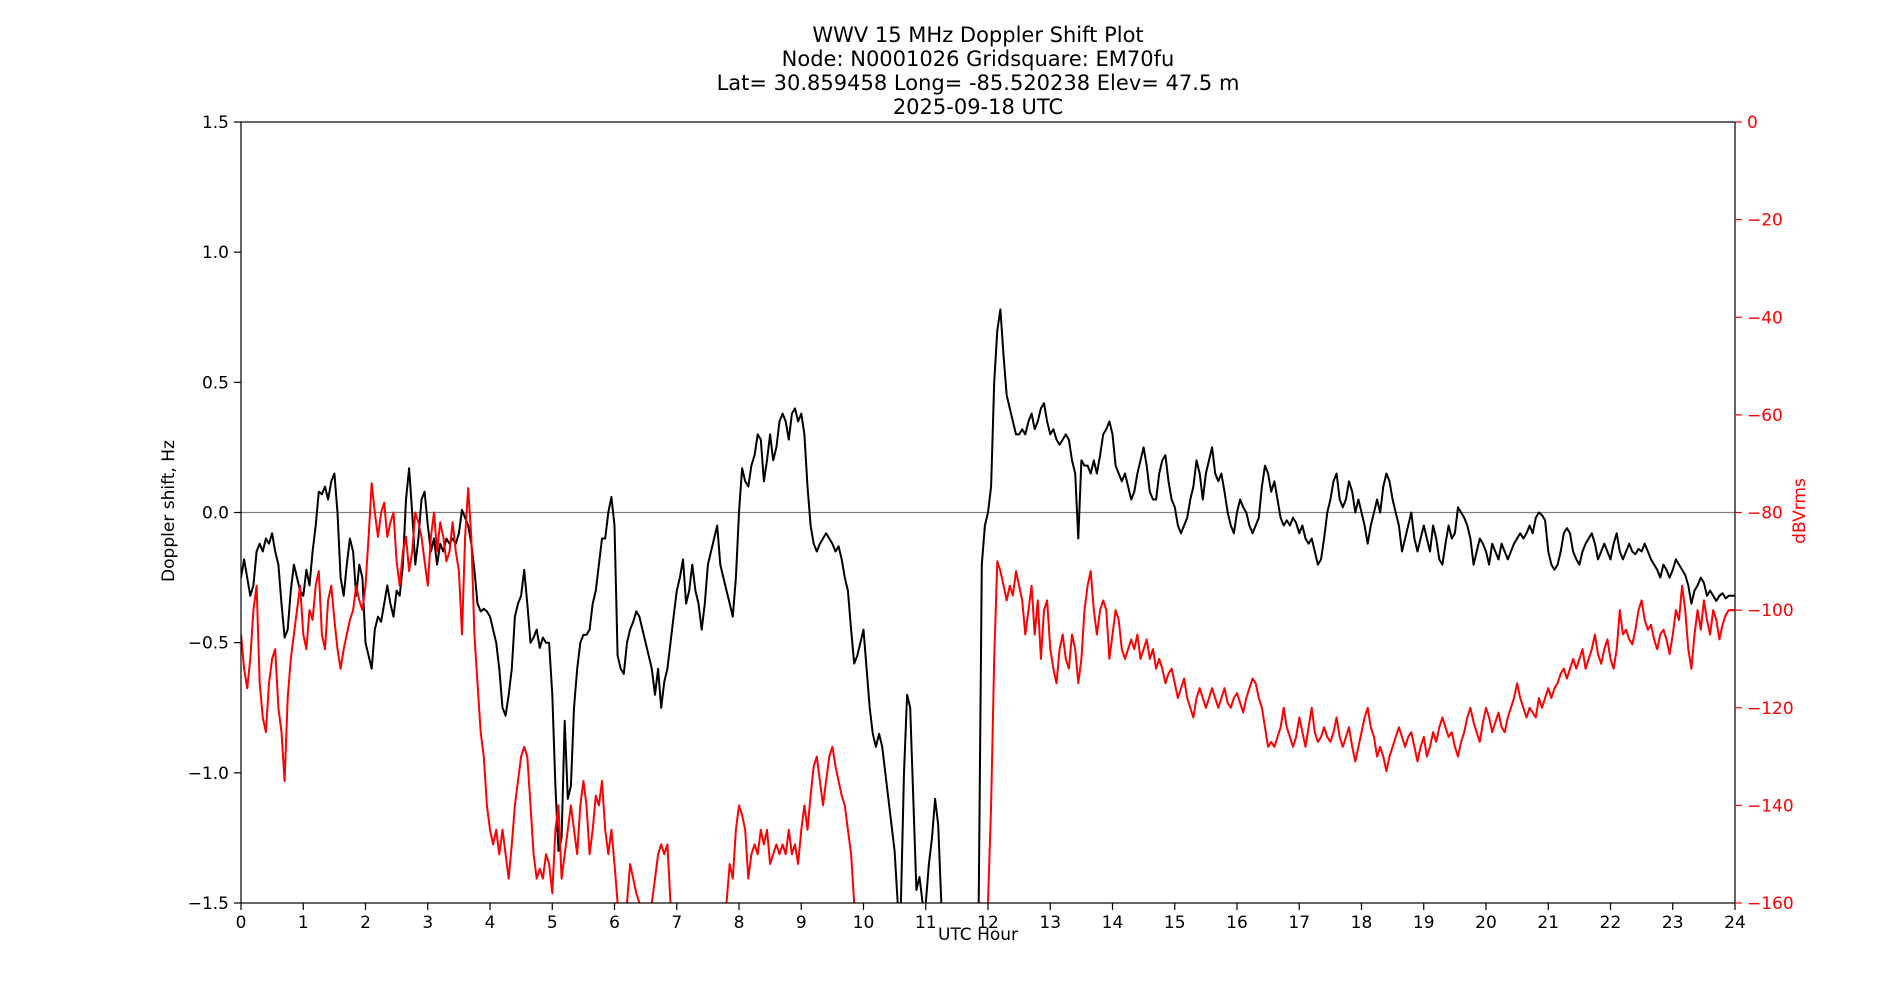 This screenshot has height=1000, width=1900. Describe the element at coordinates (215, 253) in the screenshot. I see `left-tick-label: 1.0` at that location.